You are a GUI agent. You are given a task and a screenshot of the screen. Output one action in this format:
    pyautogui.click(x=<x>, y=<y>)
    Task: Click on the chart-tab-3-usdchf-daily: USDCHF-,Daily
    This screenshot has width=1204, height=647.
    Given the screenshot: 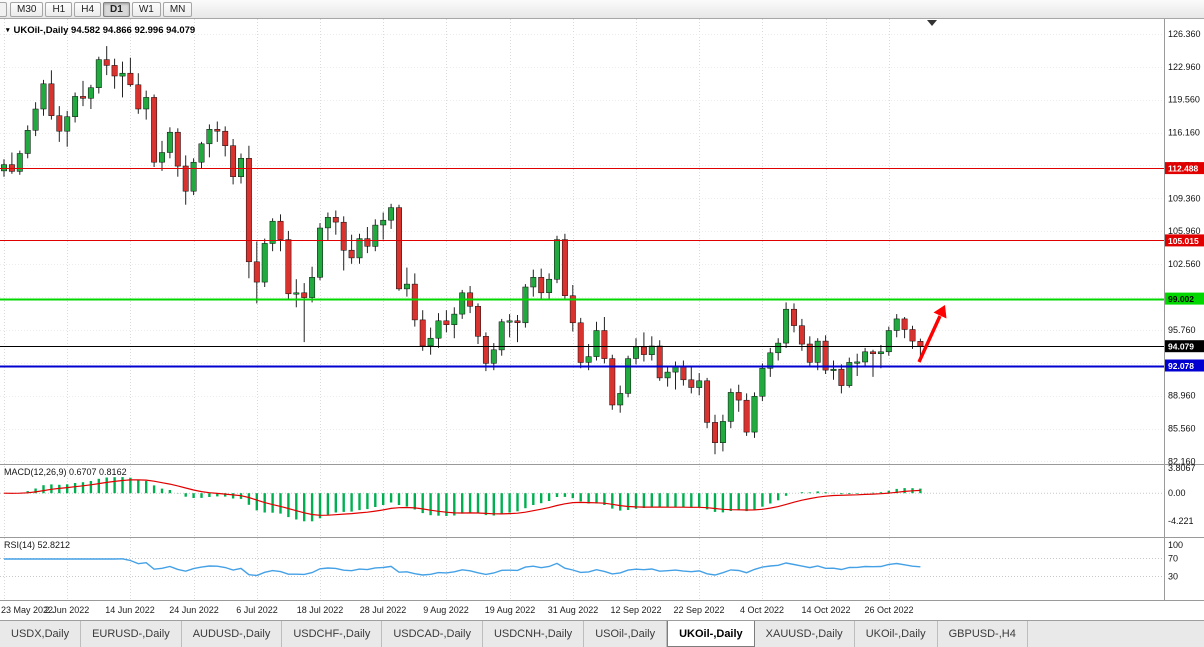 What is the action you would take?
    pyautogui.click(x=332, y=634)
    